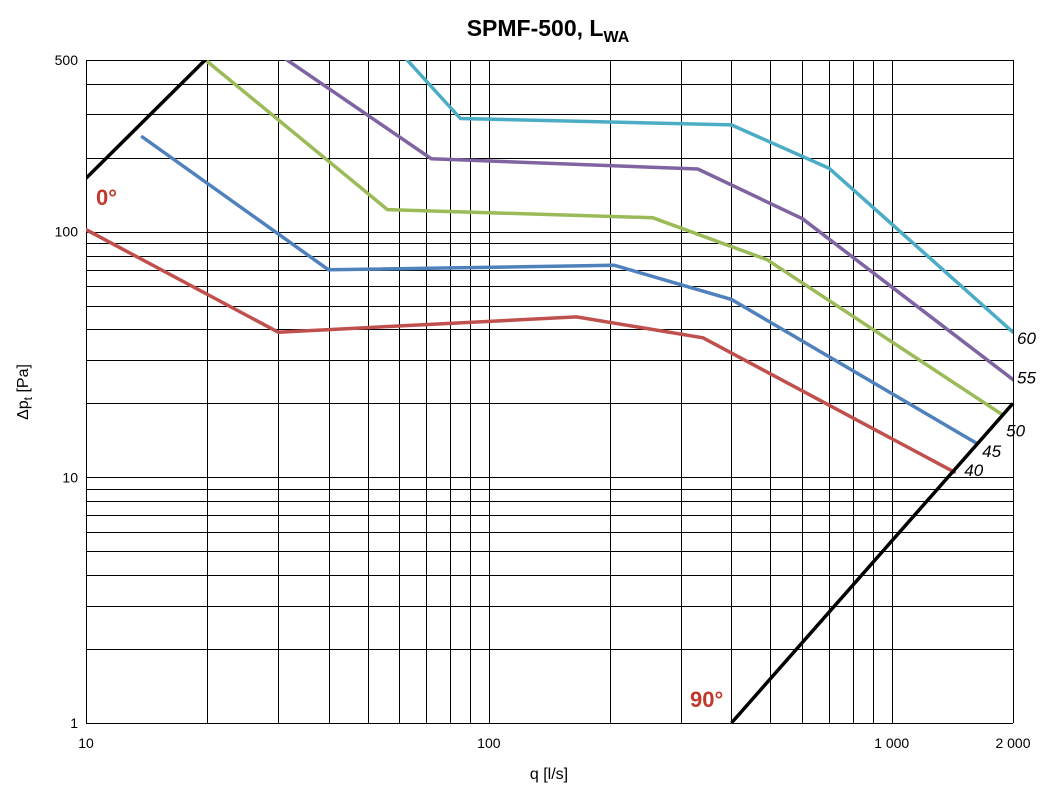  What do you see at coordinates (67, 232) in the screenshot?
I see `y-tick-label: 100` at bounding box center [67, 232].